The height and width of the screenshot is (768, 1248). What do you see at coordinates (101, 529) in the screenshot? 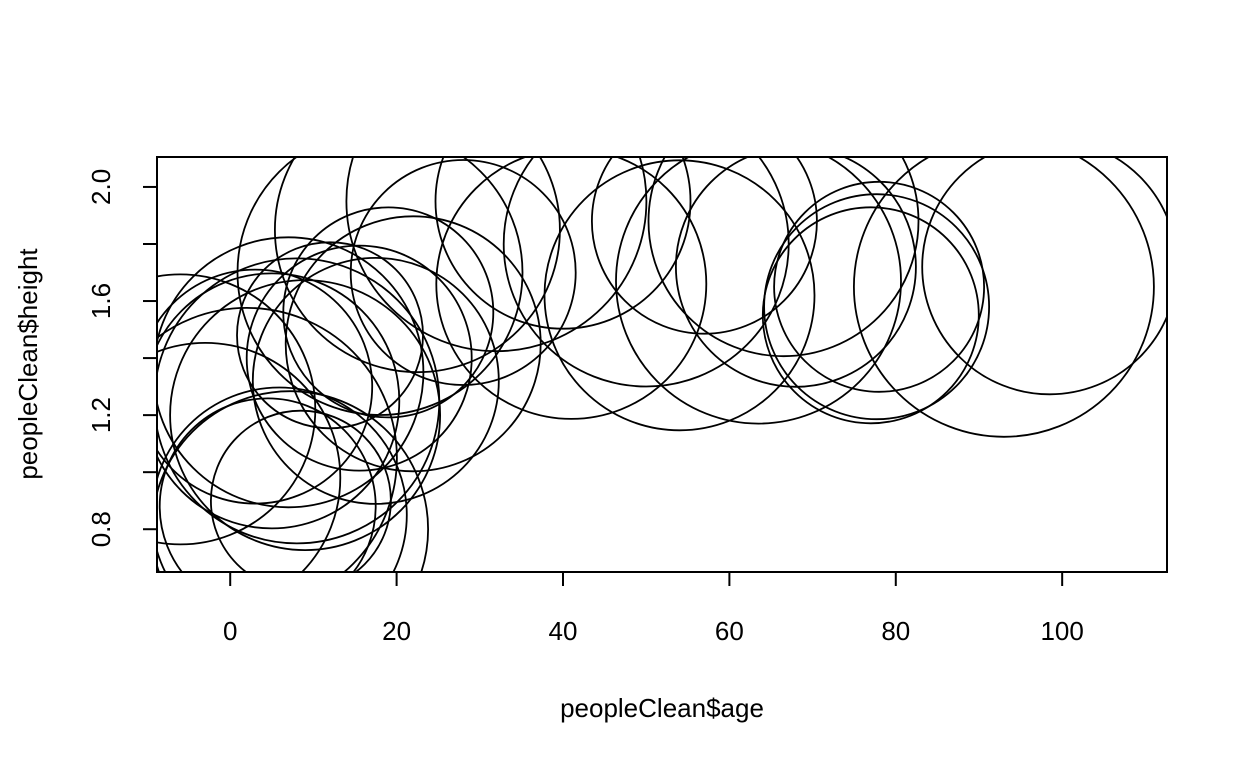
I see `y-tick-label: 0.8` at bounding box center [101, 529].